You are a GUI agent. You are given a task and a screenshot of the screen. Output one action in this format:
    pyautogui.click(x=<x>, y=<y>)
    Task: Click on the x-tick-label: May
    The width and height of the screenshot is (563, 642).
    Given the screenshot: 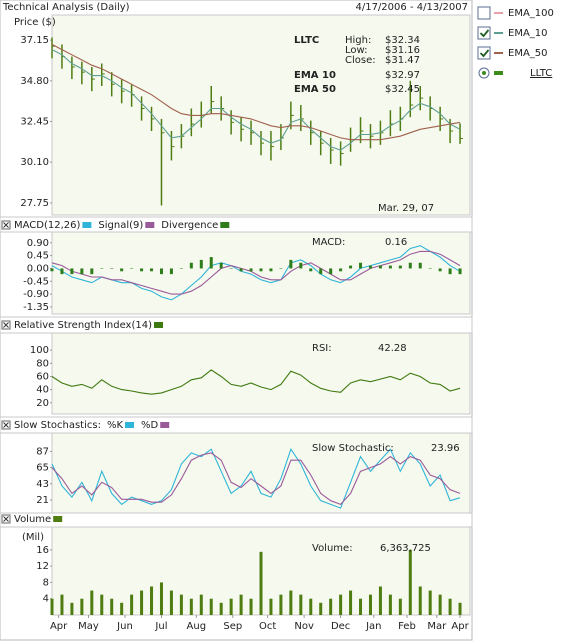 What is the action you would take?
    pyautogui.click(x=88, y=626)
    